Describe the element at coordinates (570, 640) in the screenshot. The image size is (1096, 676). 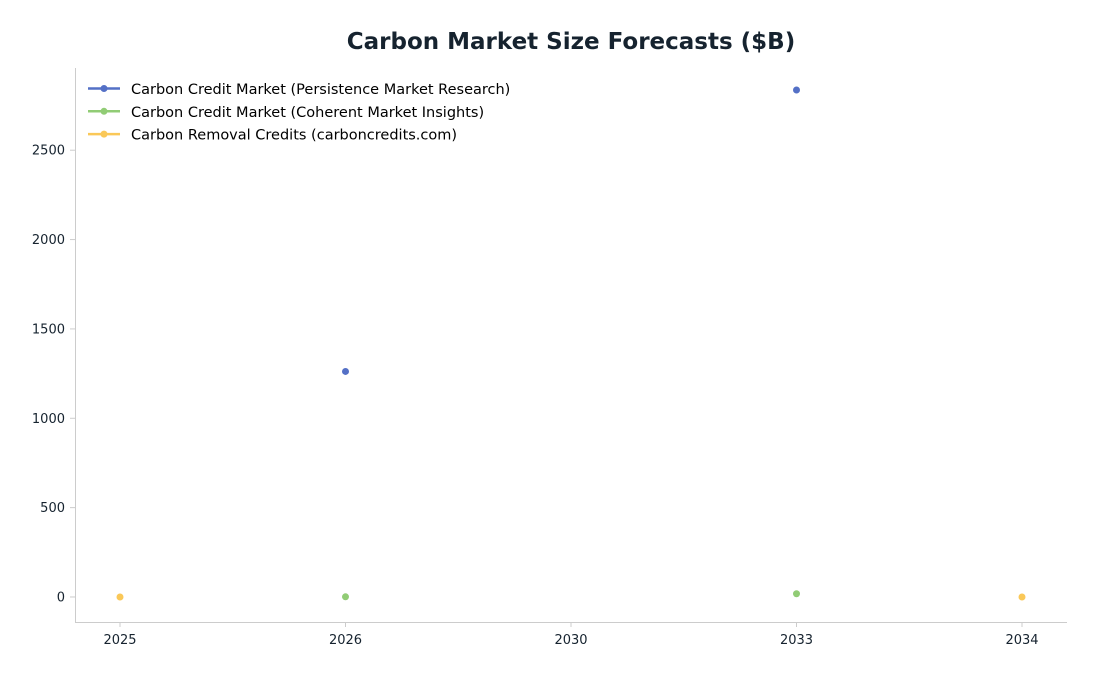
I see `x-tick-label: 2030` at that location.